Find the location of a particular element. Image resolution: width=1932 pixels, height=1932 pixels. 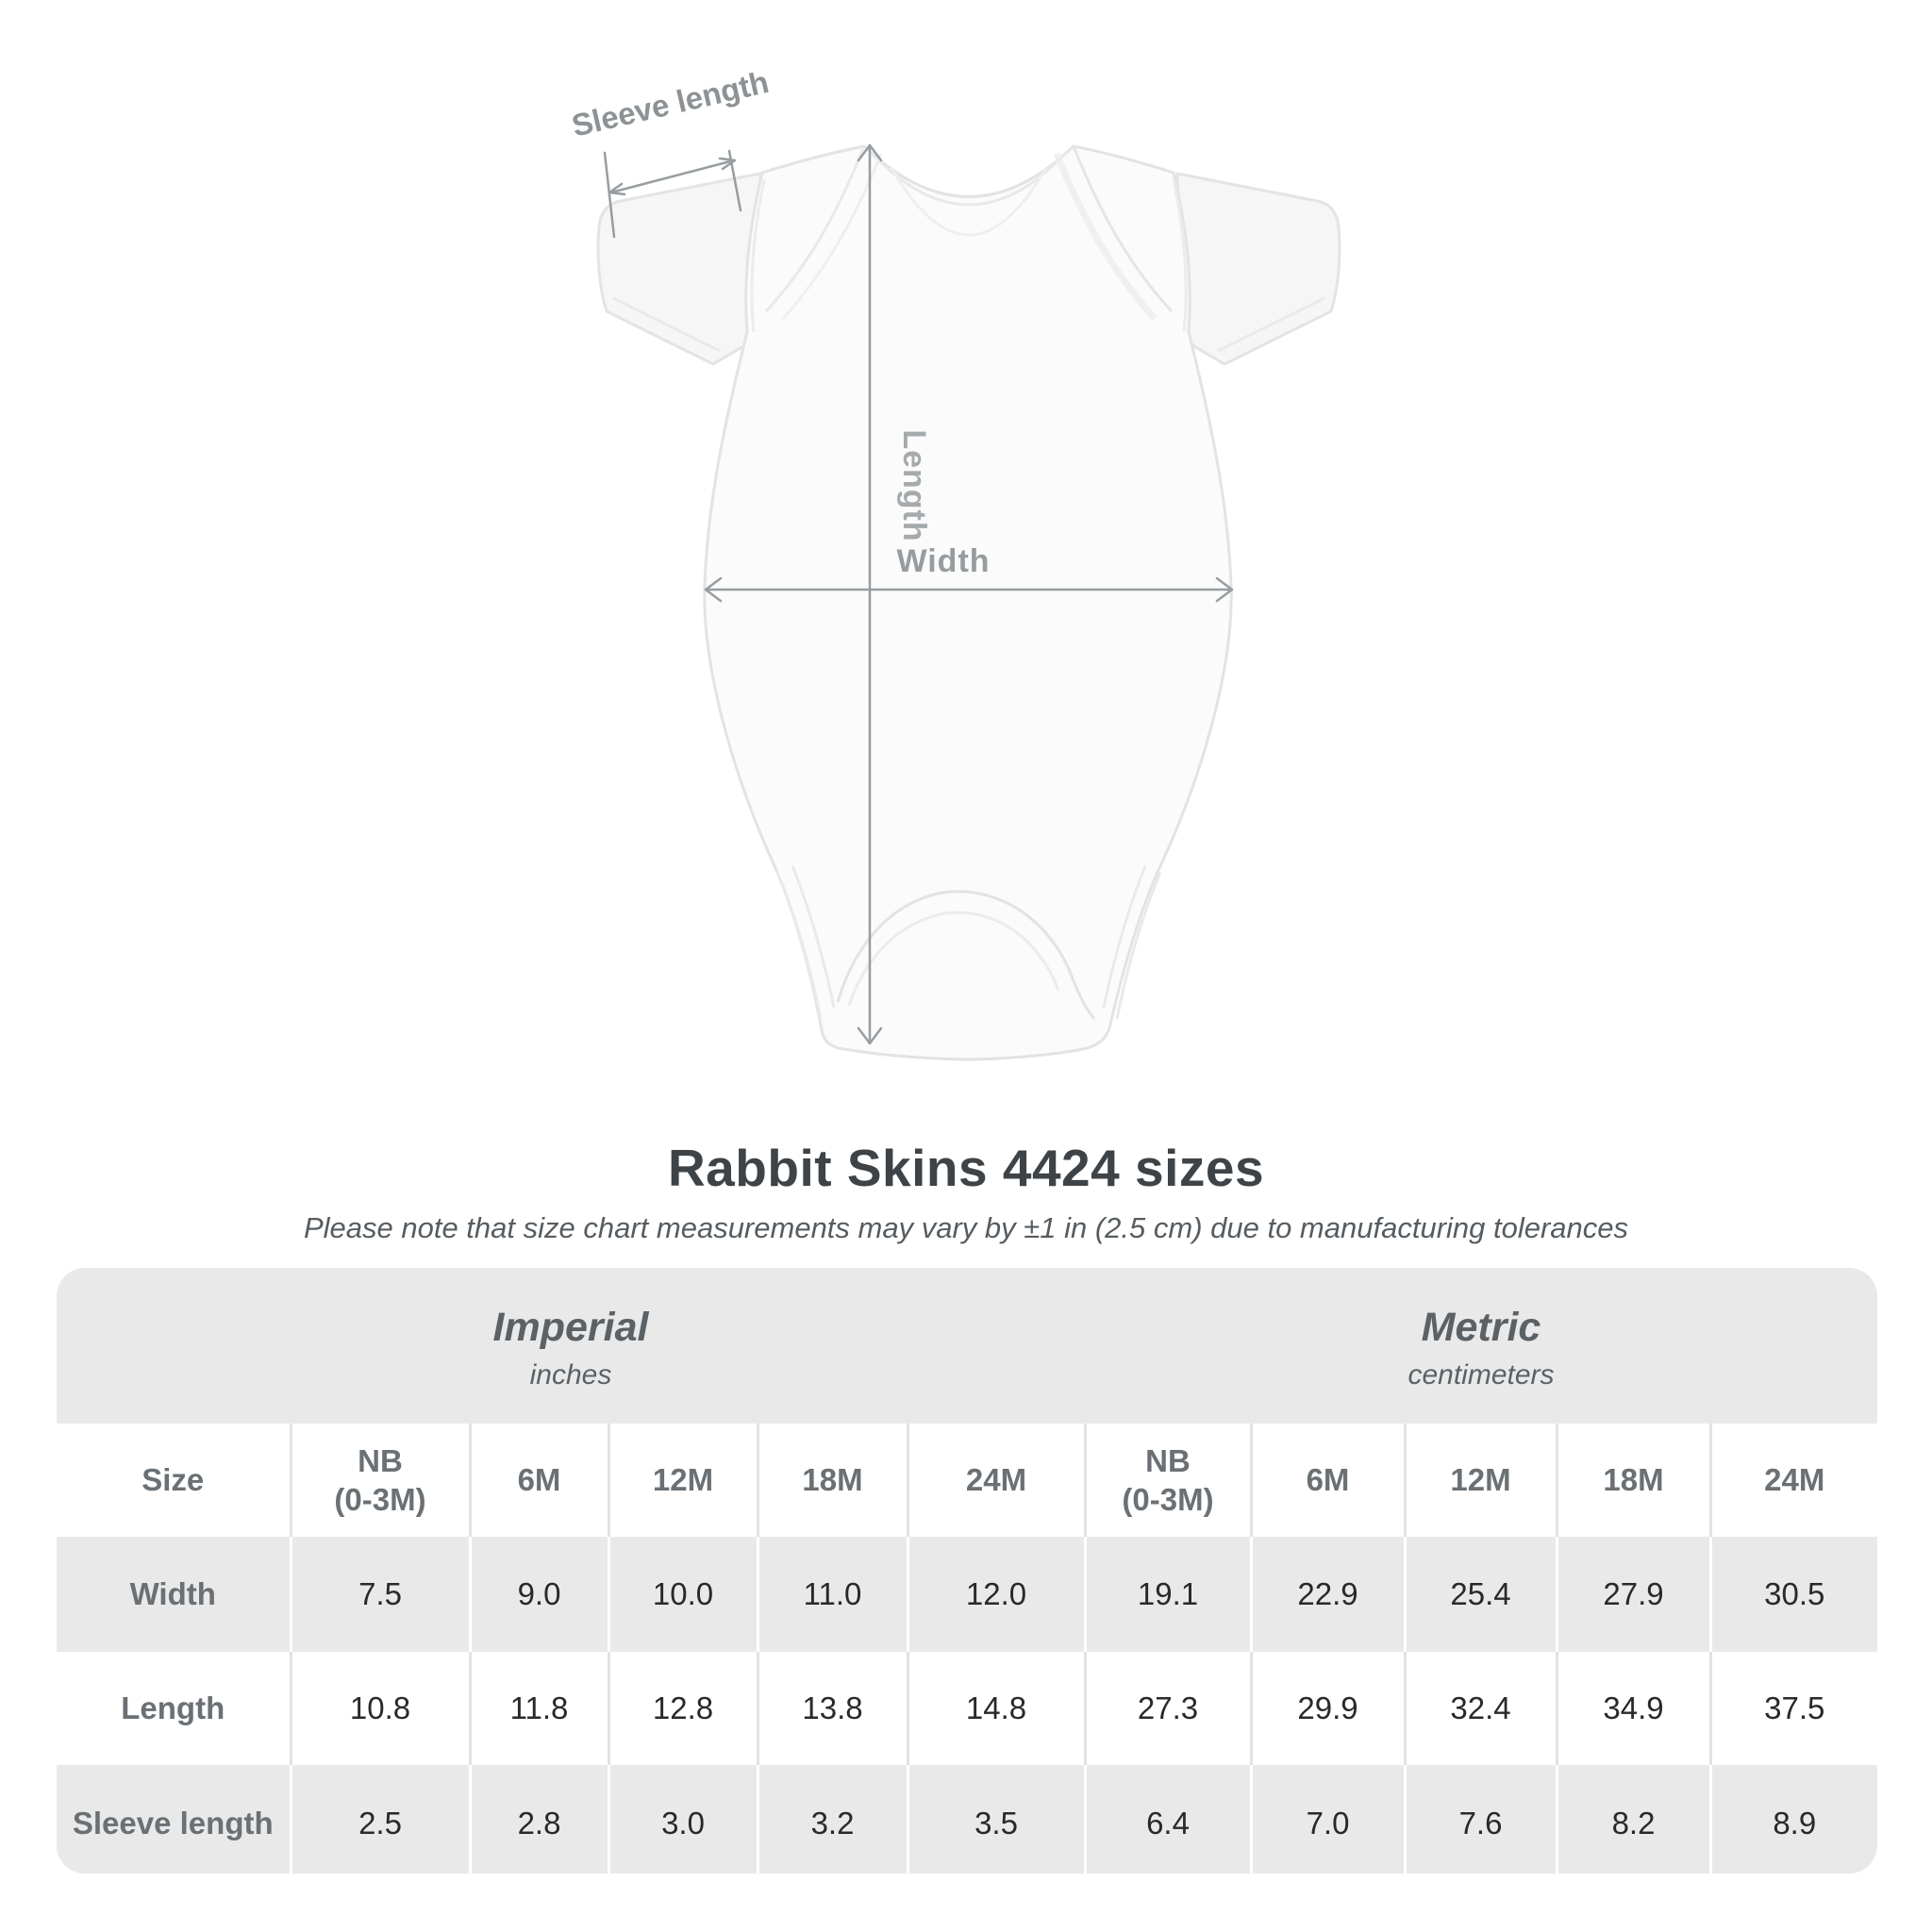

length-label: Length is located at coordinates (914, 485).